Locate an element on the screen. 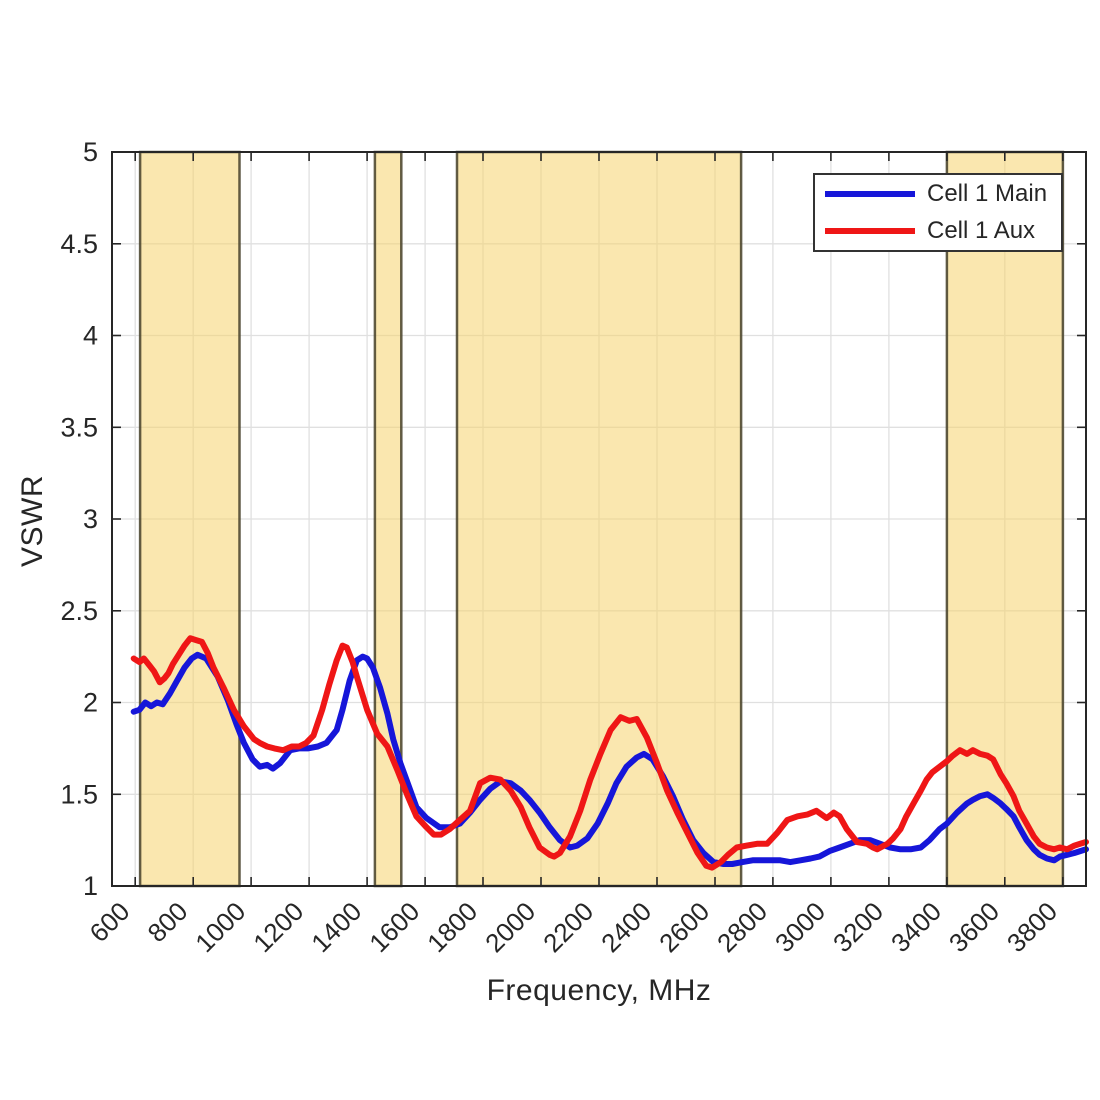 The image size is (1100, 1100). aux-line-swatch is located at coordinates (870, 231).